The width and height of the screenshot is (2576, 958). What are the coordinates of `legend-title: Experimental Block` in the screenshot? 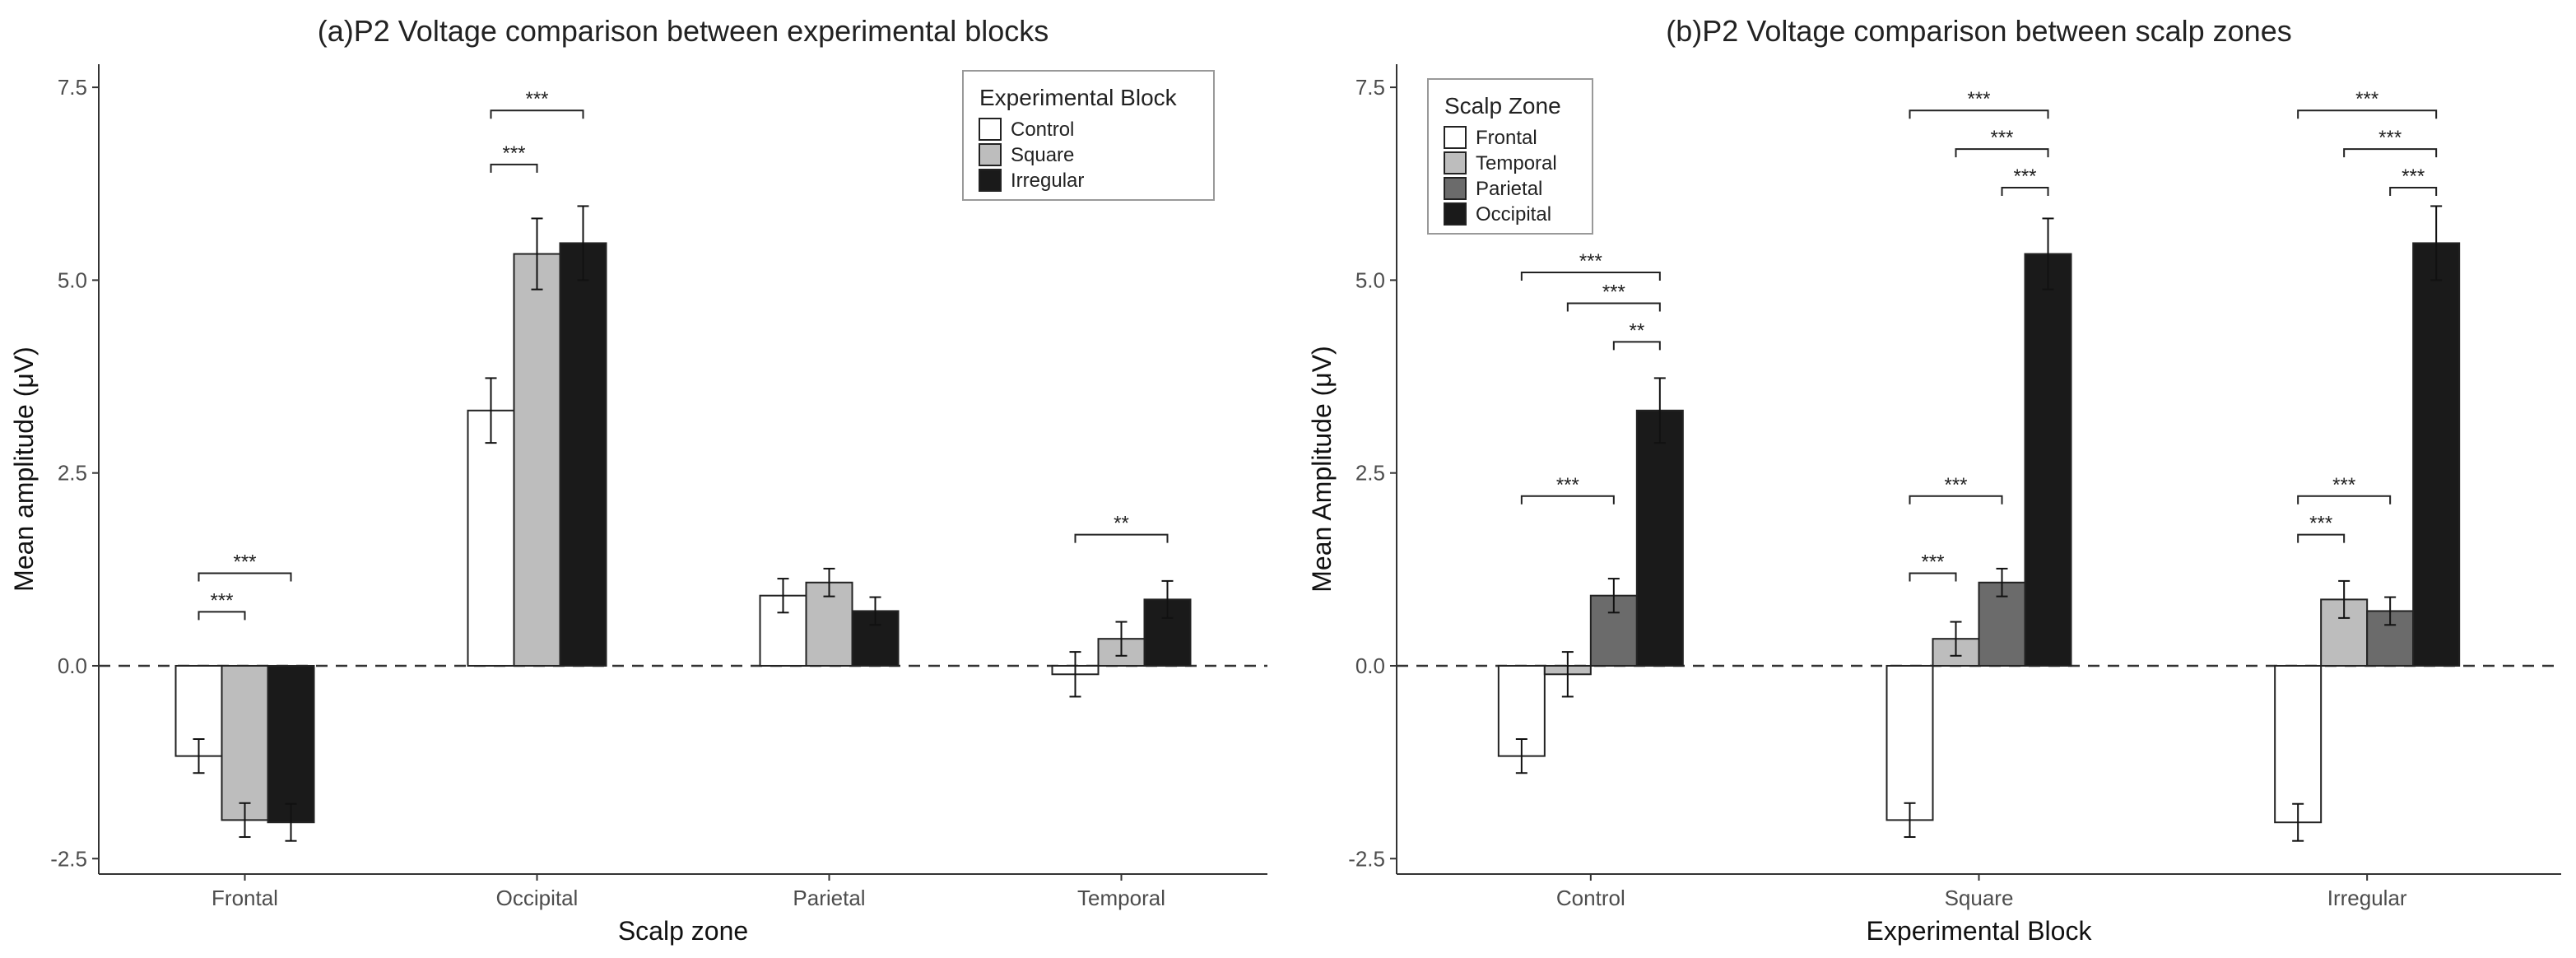 It's located at (1078, 97).